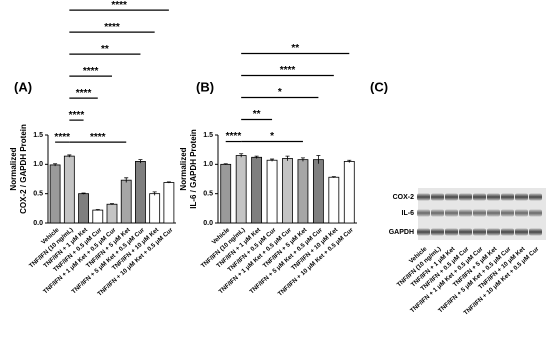 The height and width of the screenshot is (343, 550). Describe the element at coordinates (379, 86) in the screenshot. I see `panel-label: (C)` at that location.